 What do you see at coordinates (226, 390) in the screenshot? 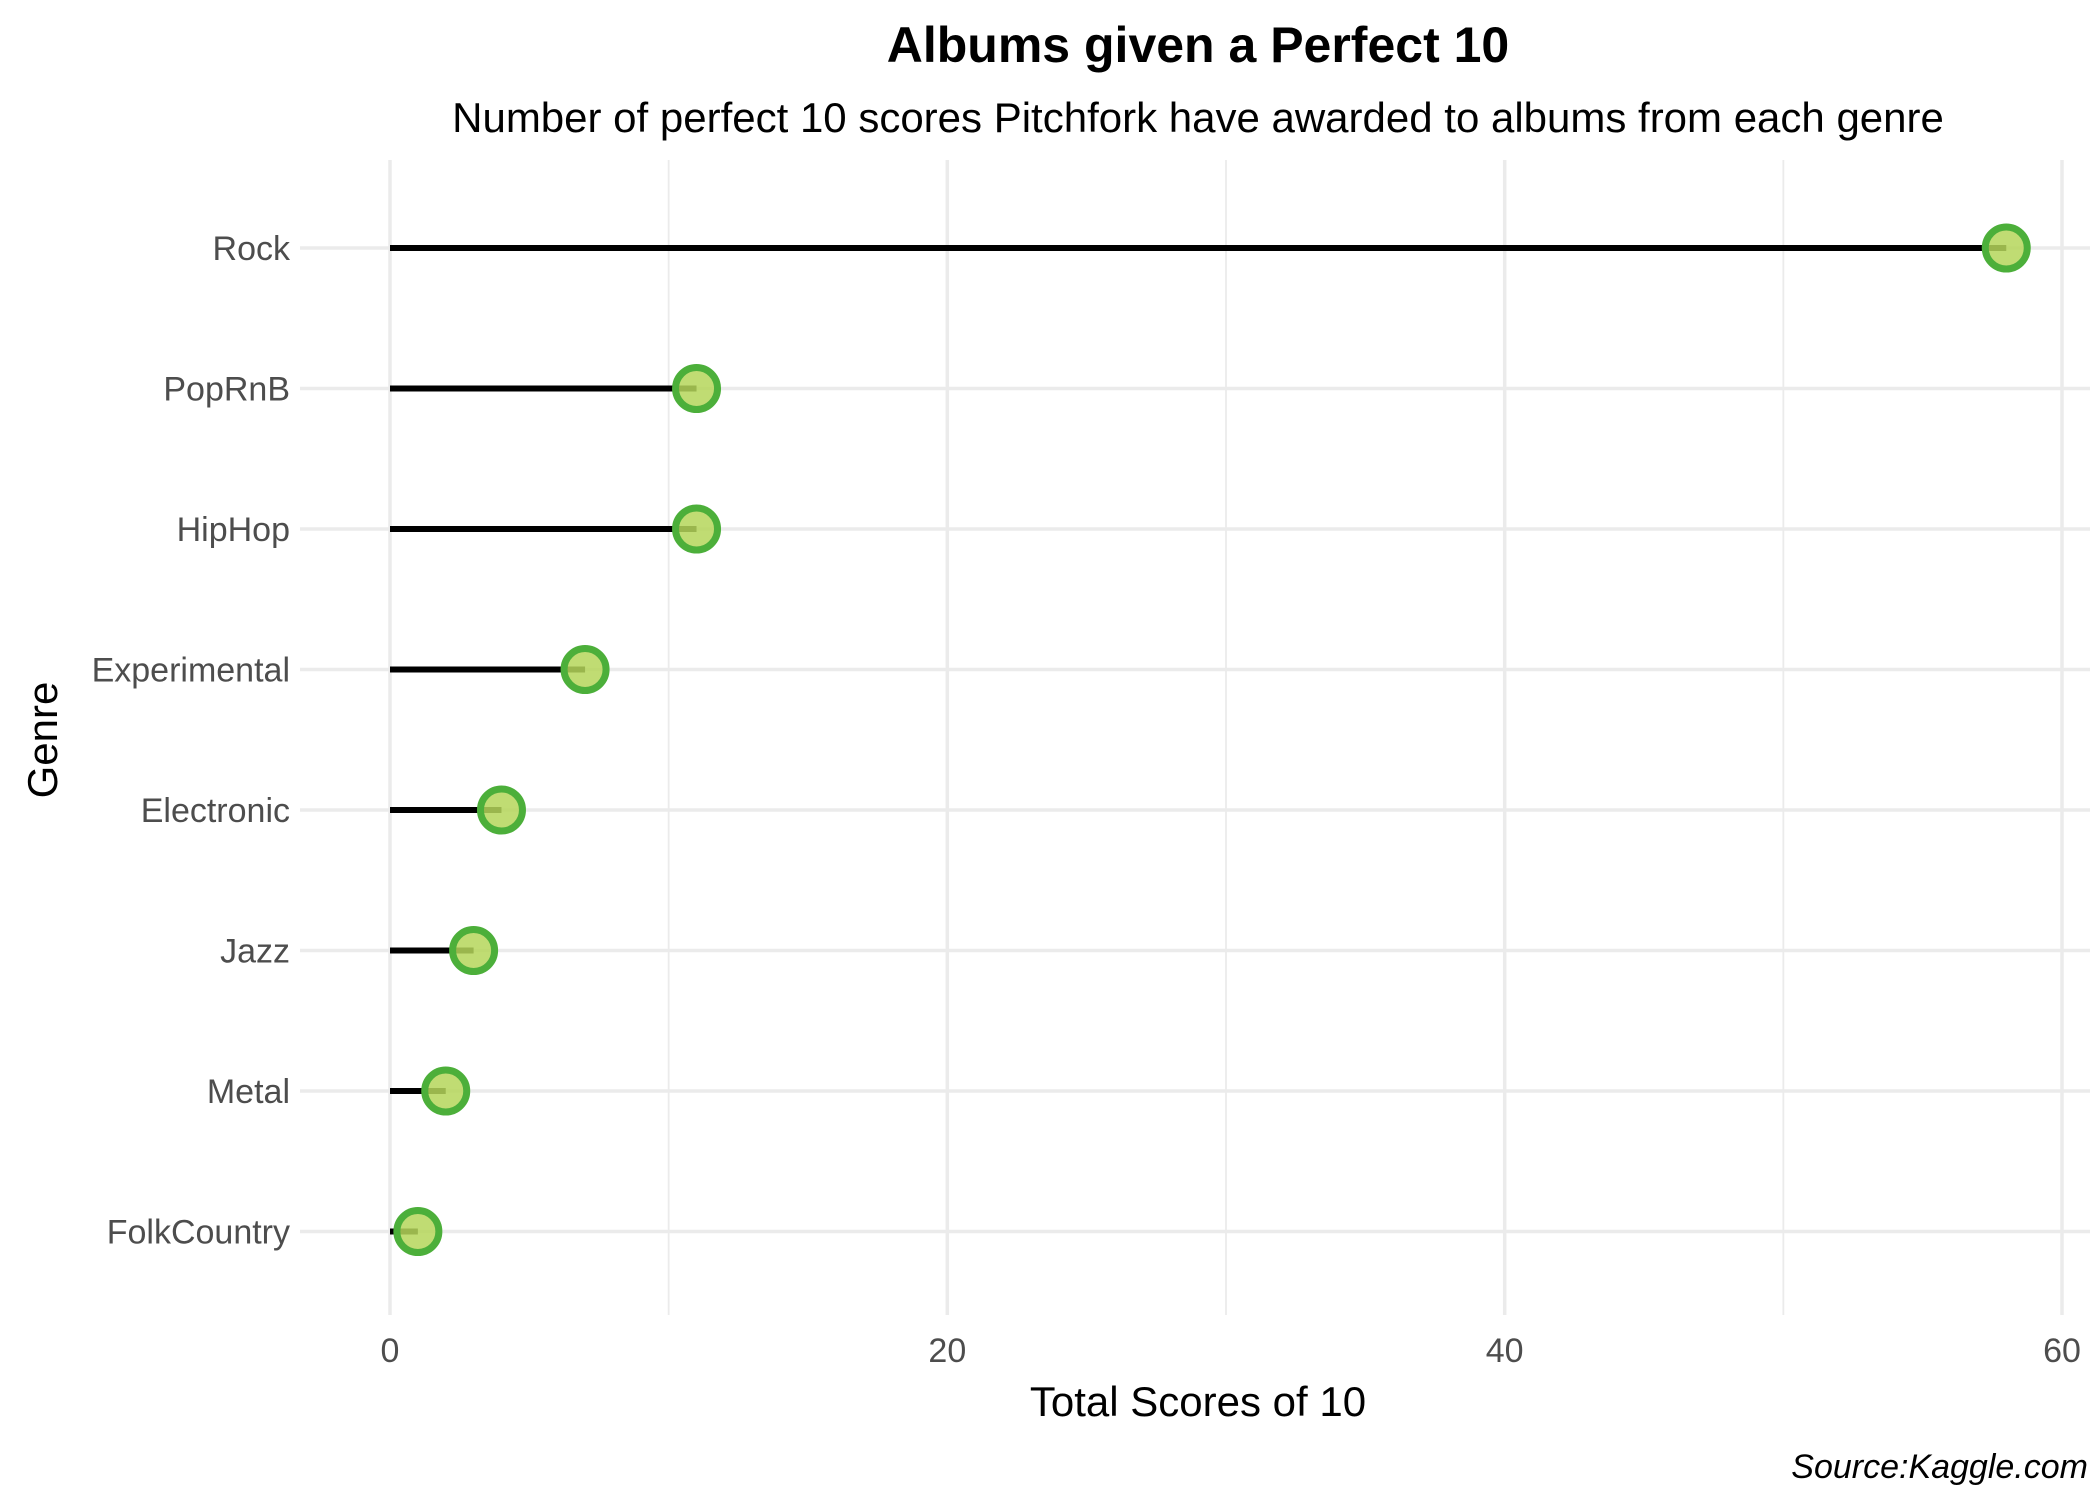
I see `y-tick-label: PopRnB` at bounding box center [226, 390].